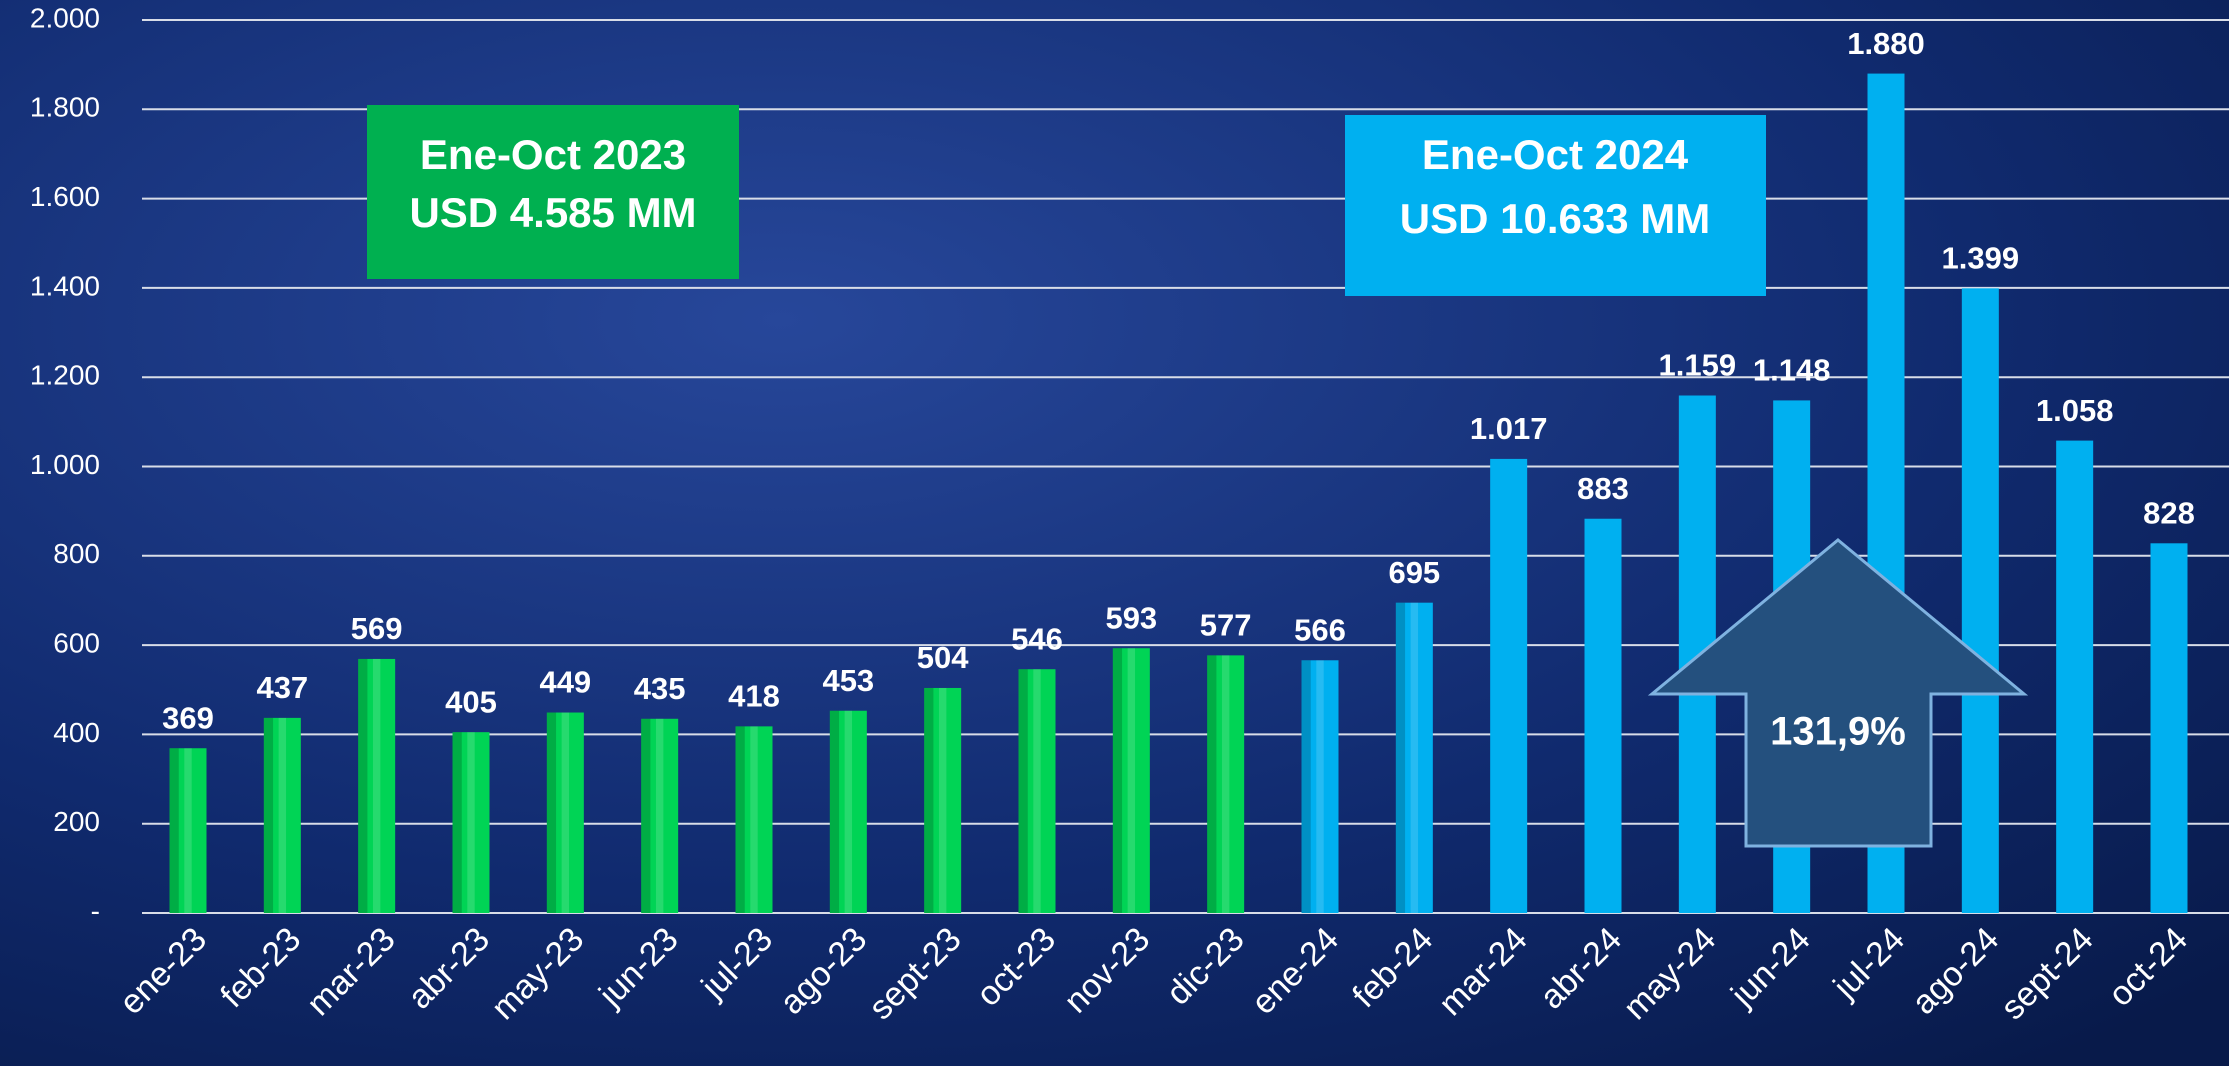 The height and width of the screenshot is (1066, 2229). I want to click on annotation-text: Ene-Oct 2023, so click(553, 154).